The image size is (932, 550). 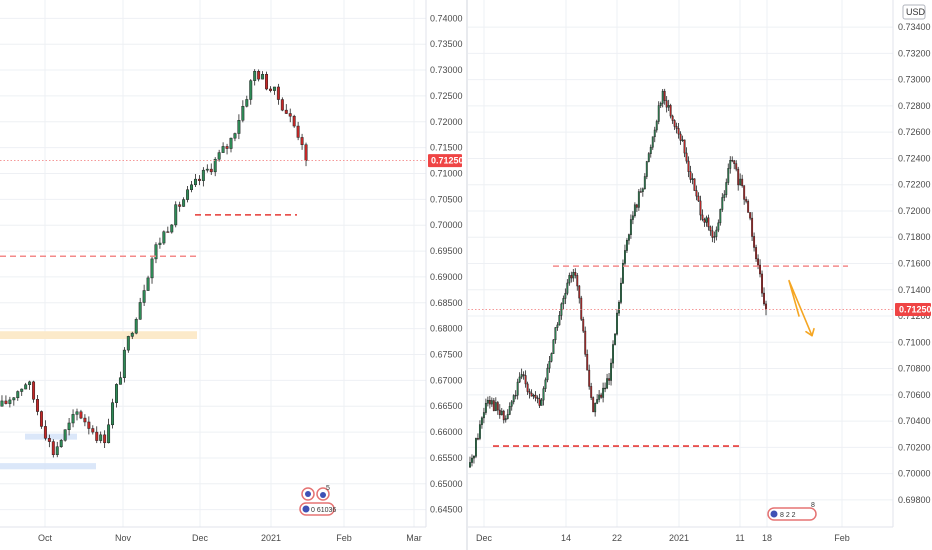 What do you see at coordinates (446, 432) in the screenshot?
I see `price-tick-label: 0.66000` at bounding box center [446, 432].